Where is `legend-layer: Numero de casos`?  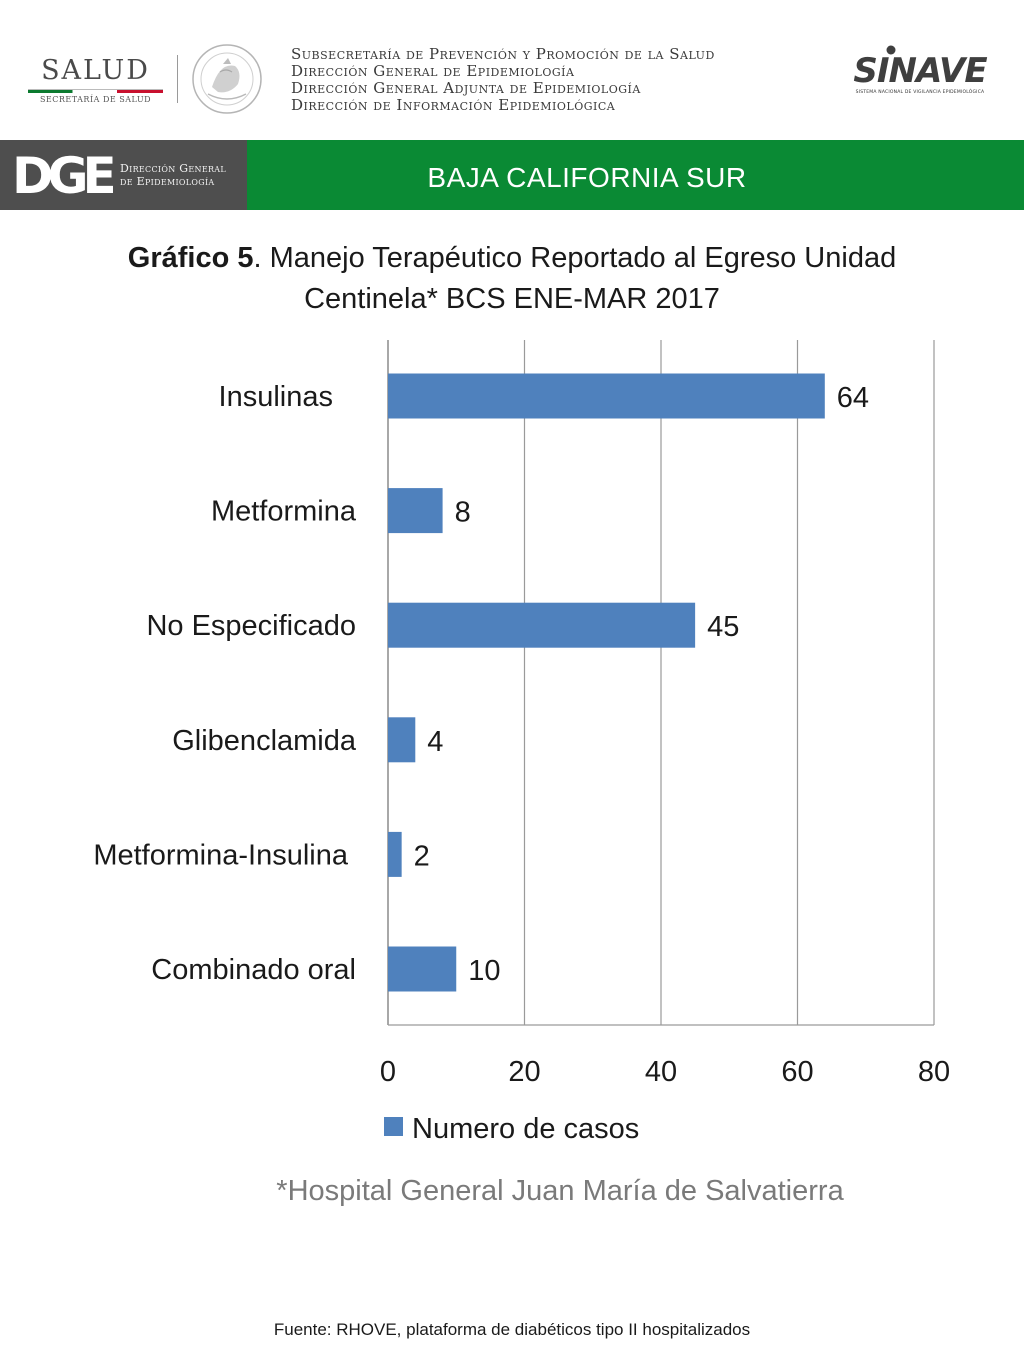 legend-layer: Numero de casos is located at coordinates (511, 1129).